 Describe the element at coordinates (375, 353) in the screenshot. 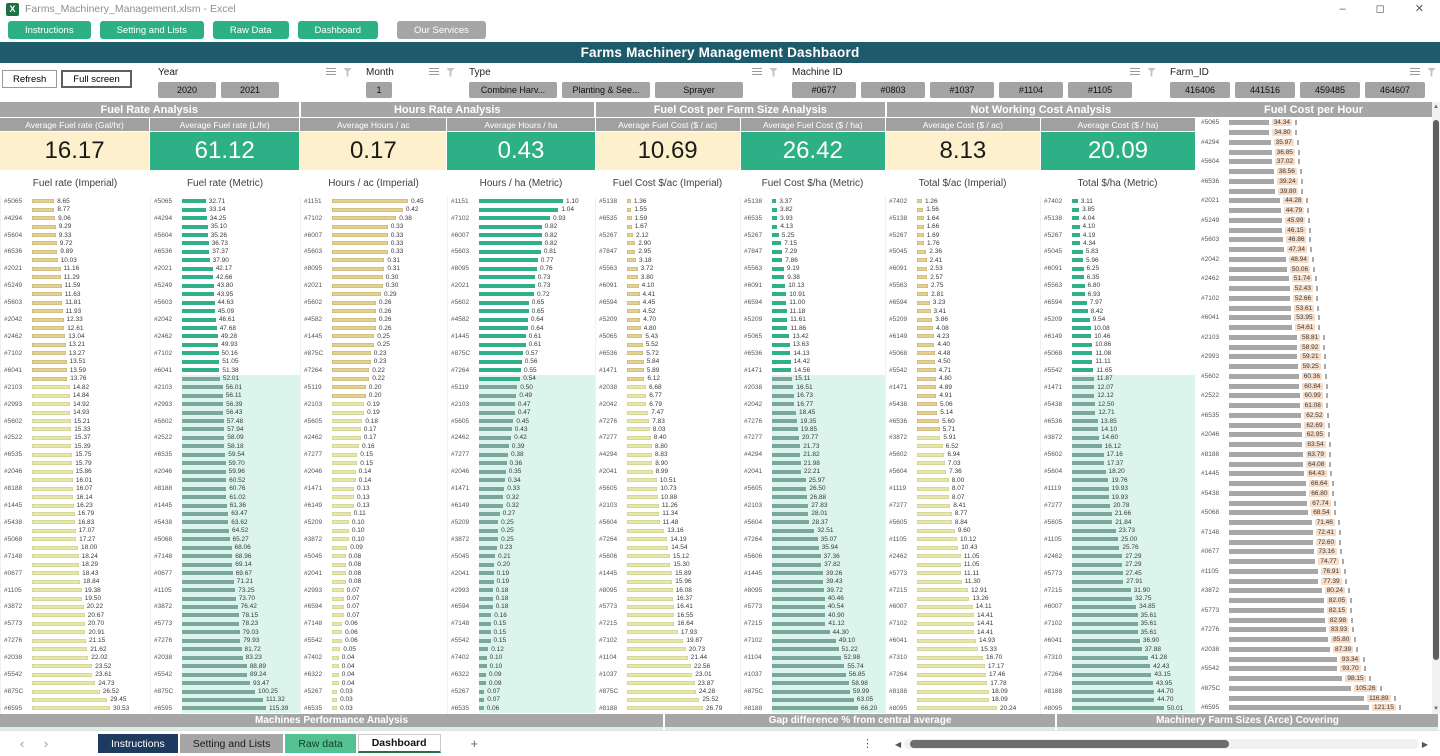

I see `bar-row: #875C 0.23` at that location.